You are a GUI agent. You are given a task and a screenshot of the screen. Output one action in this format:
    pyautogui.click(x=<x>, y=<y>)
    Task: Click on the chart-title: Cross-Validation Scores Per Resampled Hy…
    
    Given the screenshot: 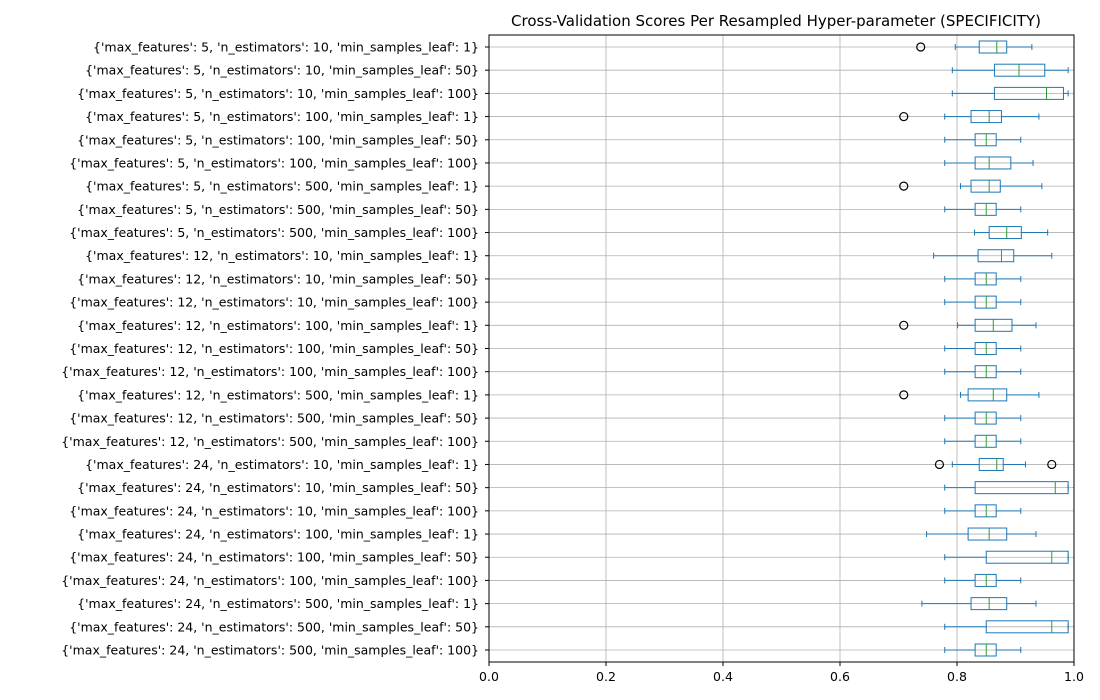 What is the action you would take?
    pyautogui.click(x=776, y=21)
    